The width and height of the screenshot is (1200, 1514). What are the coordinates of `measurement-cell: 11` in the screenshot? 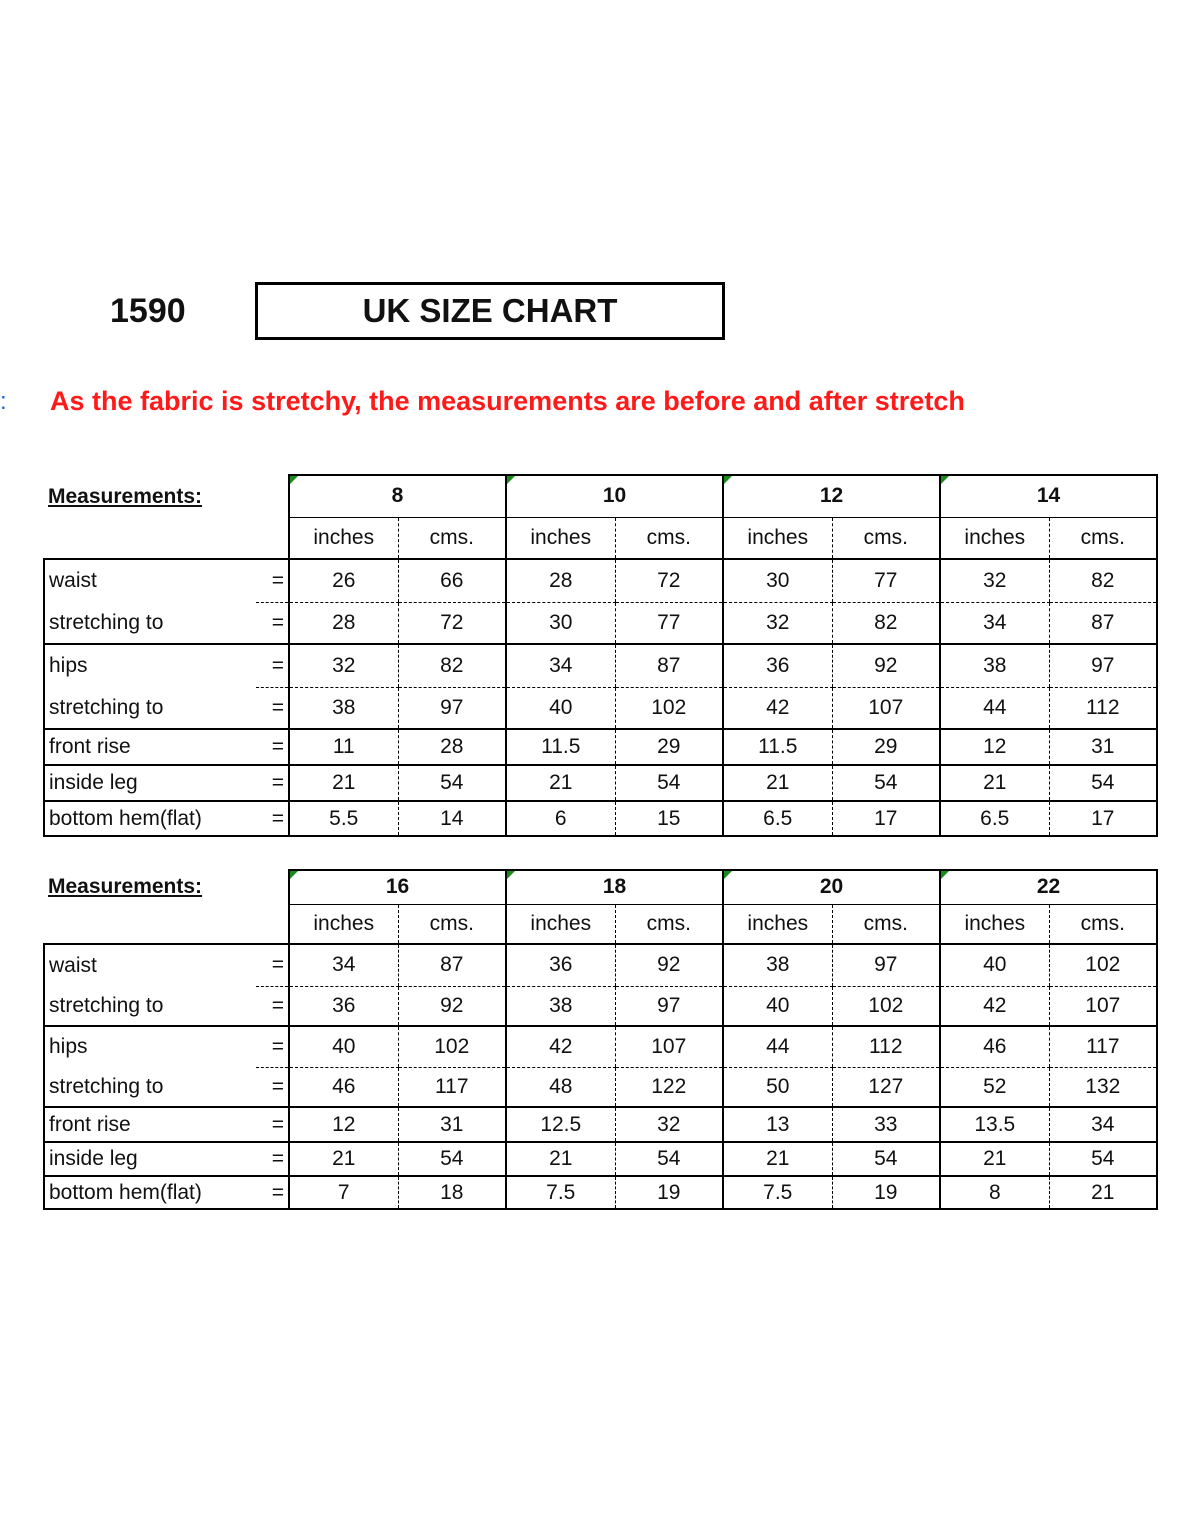 It's located at (343, 747).